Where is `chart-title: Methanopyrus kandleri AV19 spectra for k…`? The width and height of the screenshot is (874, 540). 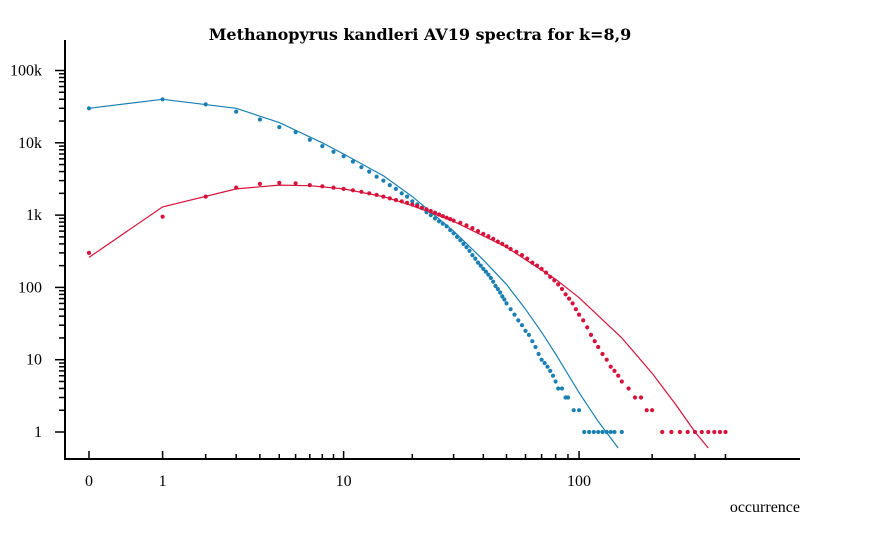
chart-title: Methanopyrus kandleri AV19 spectra for k… is located at coordinates (420, 34).